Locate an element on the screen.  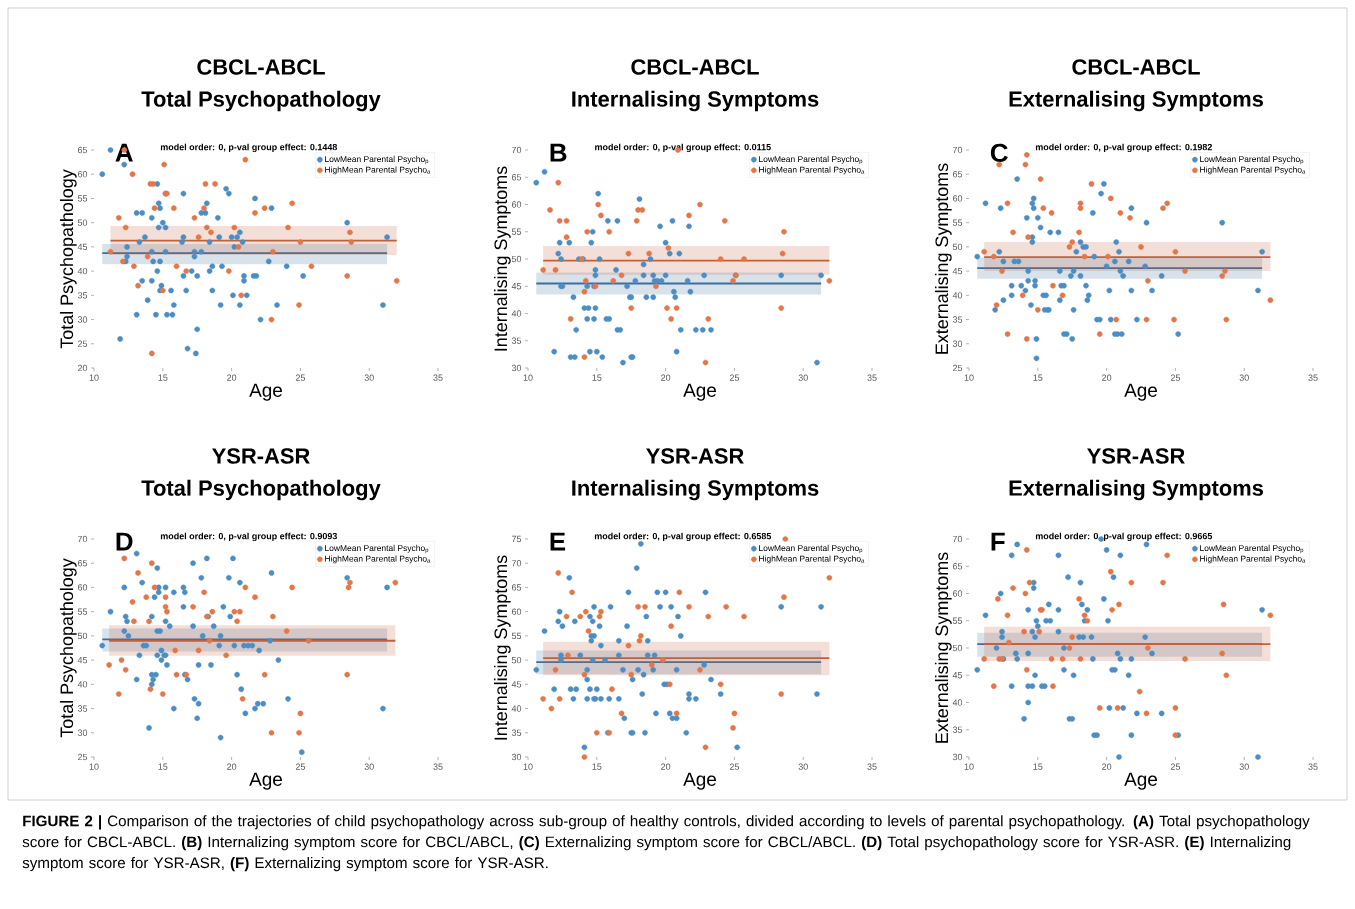
annotation: model order: 0, p-val group effect: 0.9093 is located at coordinates (248, 537).